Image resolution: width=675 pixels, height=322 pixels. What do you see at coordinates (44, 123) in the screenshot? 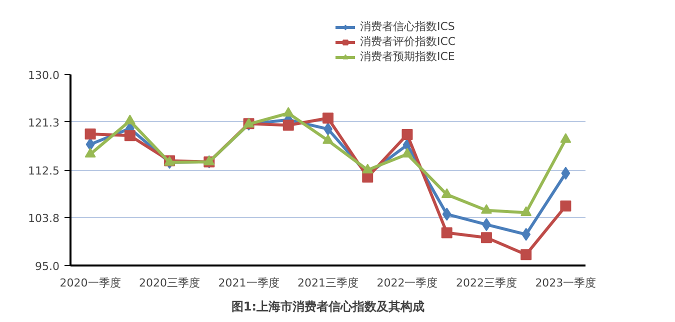
I see `y-tick-label: 121.3` at bounding box center [44, 123].